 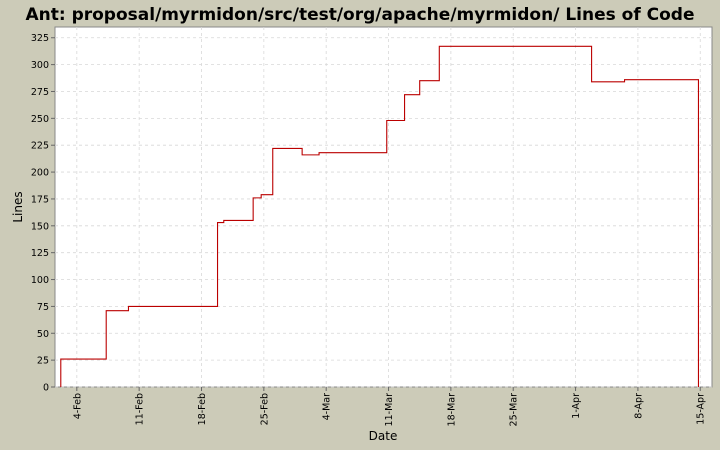 What do you see at coordinates (40, 146) in the screenshot?
I see `y-tick-label: 225` at bounding box center [40, 146].